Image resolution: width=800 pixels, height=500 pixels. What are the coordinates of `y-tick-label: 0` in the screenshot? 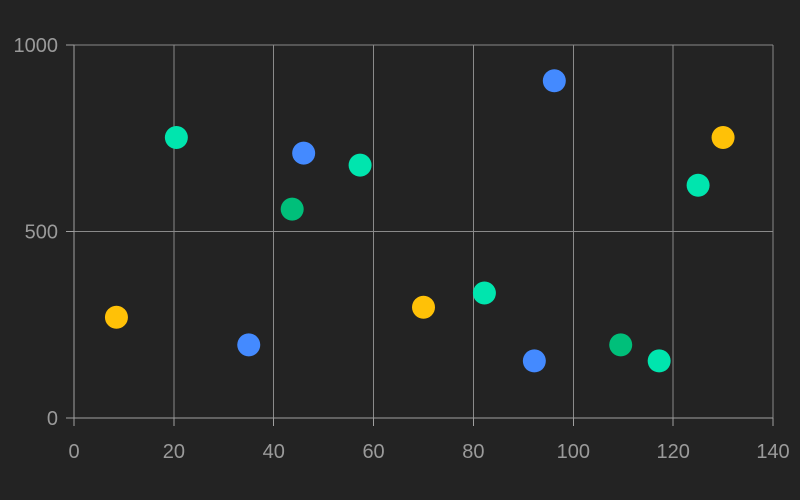 It's located at (52, 419).